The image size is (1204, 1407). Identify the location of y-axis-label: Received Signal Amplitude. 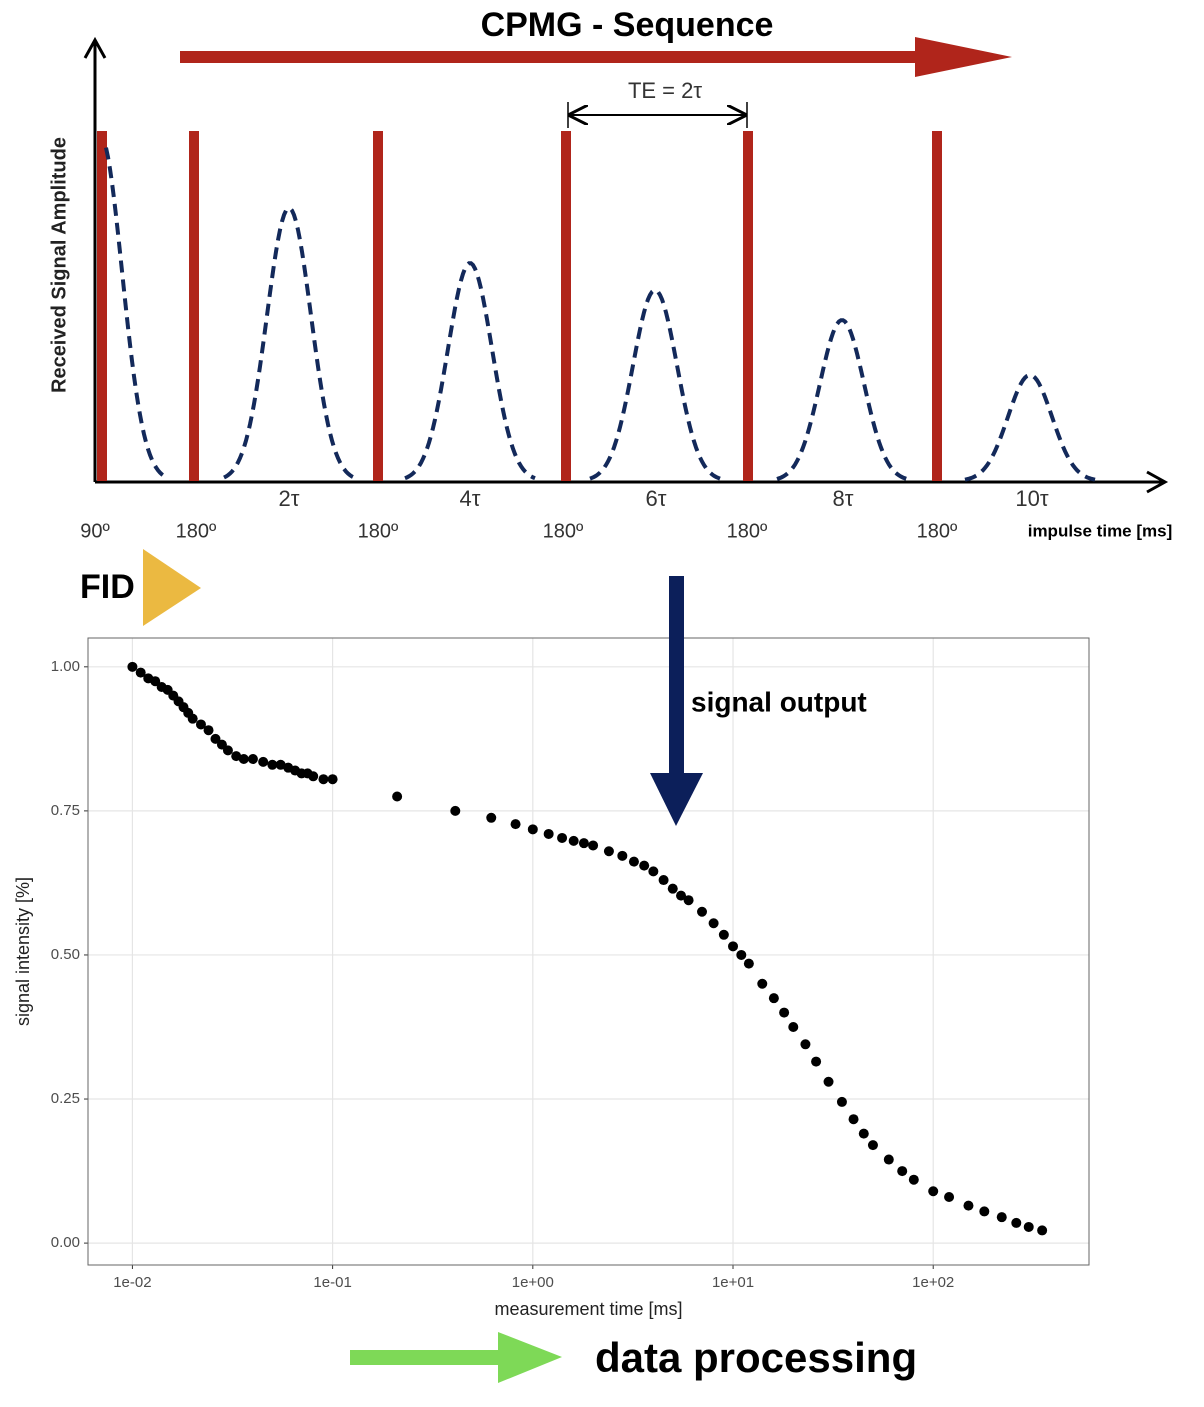
(59, 265).